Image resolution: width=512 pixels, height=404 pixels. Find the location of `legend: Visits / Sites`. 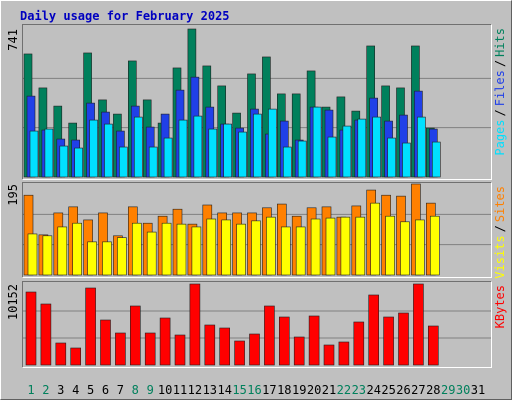

legend: Visits / Sites is located at coordinates (500, 232).